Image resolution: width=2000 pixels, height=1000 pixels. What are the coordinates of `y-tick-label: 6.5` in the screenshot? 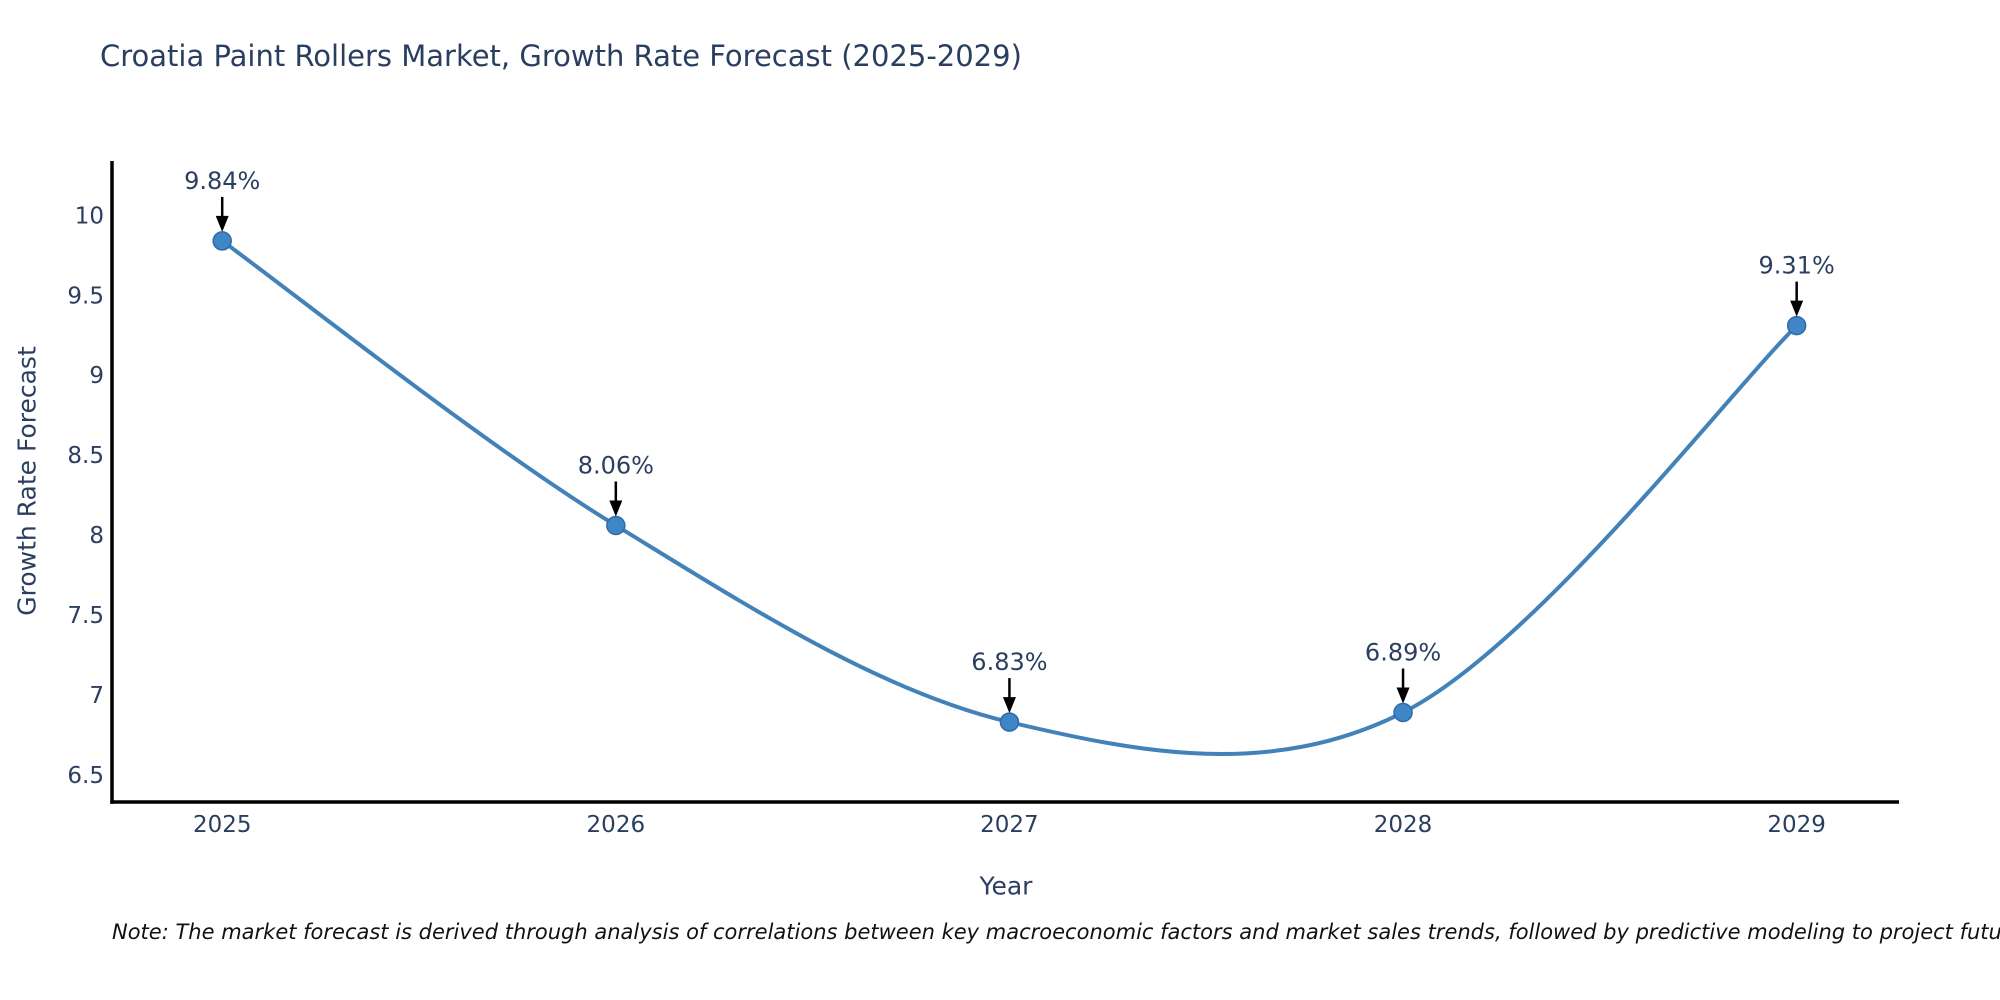 It's located at (85, 776).